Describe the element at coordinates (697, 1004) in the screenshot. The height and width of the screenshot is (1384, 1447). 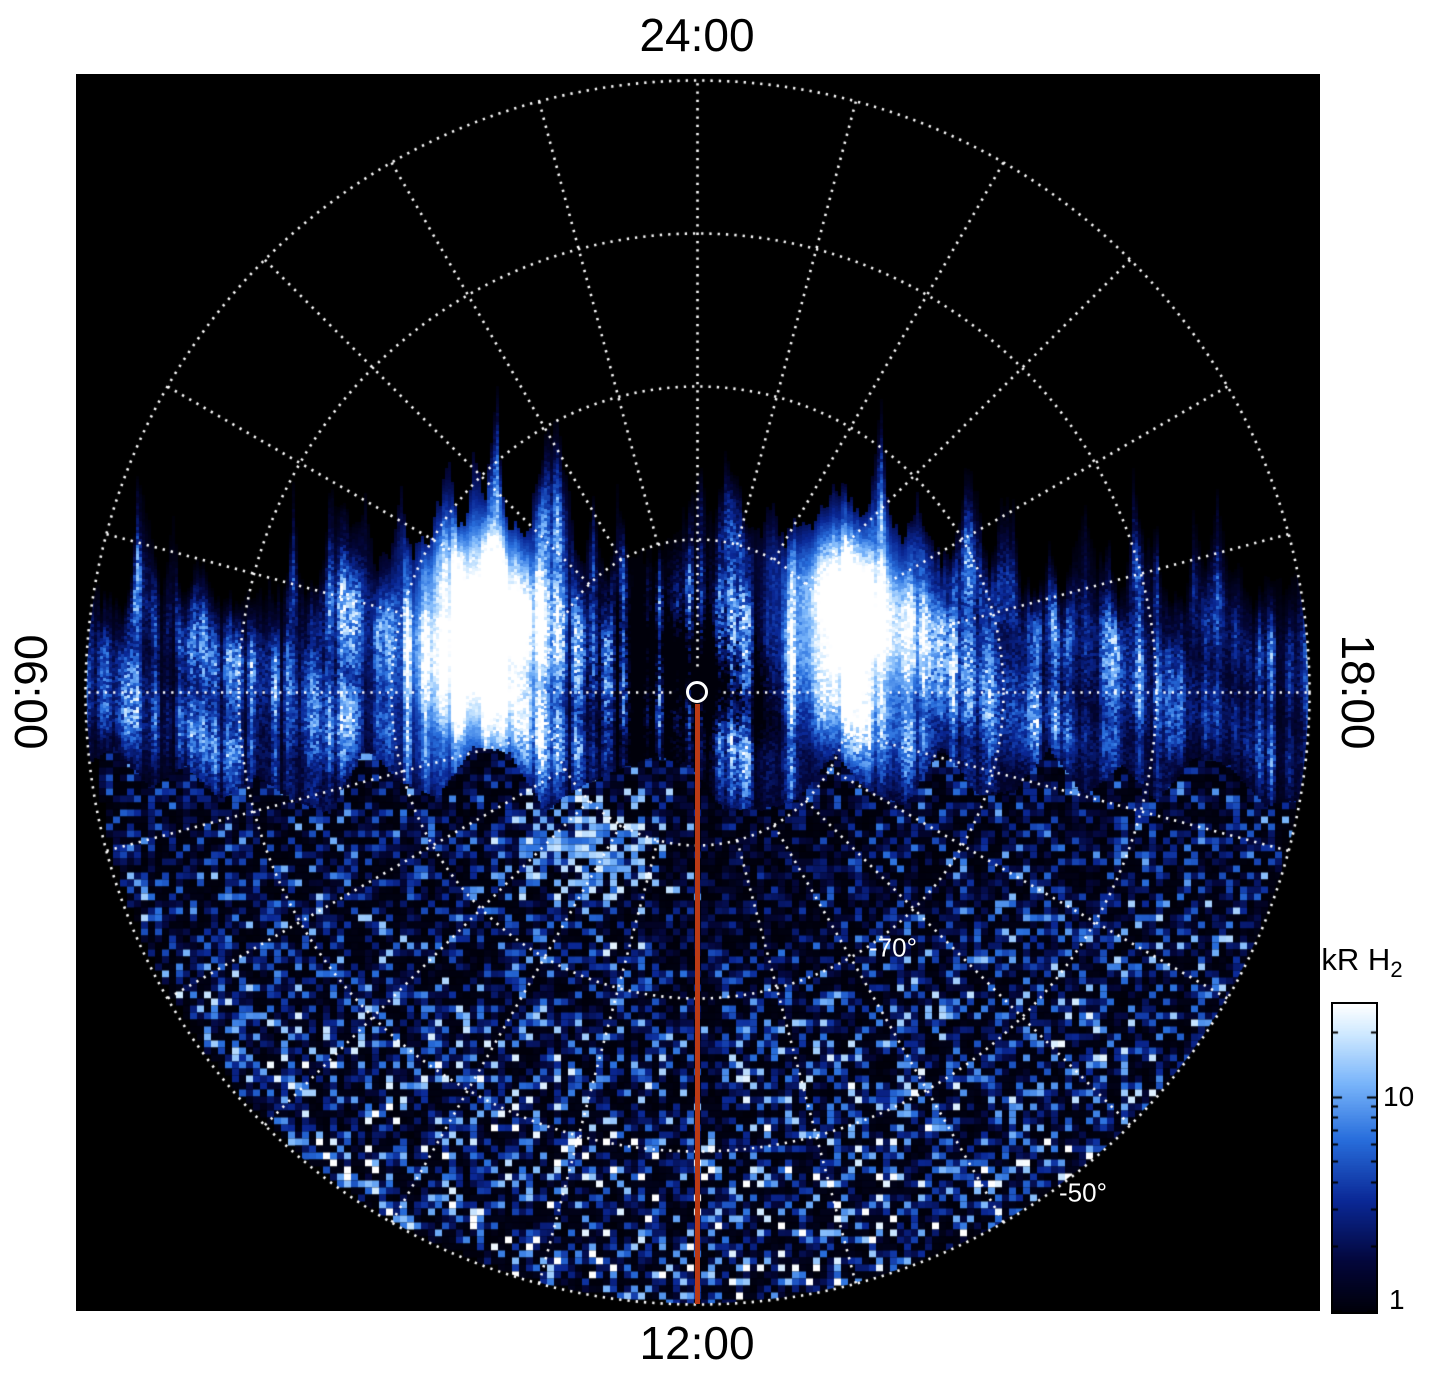
I see `noon-meridian-line` at that location.